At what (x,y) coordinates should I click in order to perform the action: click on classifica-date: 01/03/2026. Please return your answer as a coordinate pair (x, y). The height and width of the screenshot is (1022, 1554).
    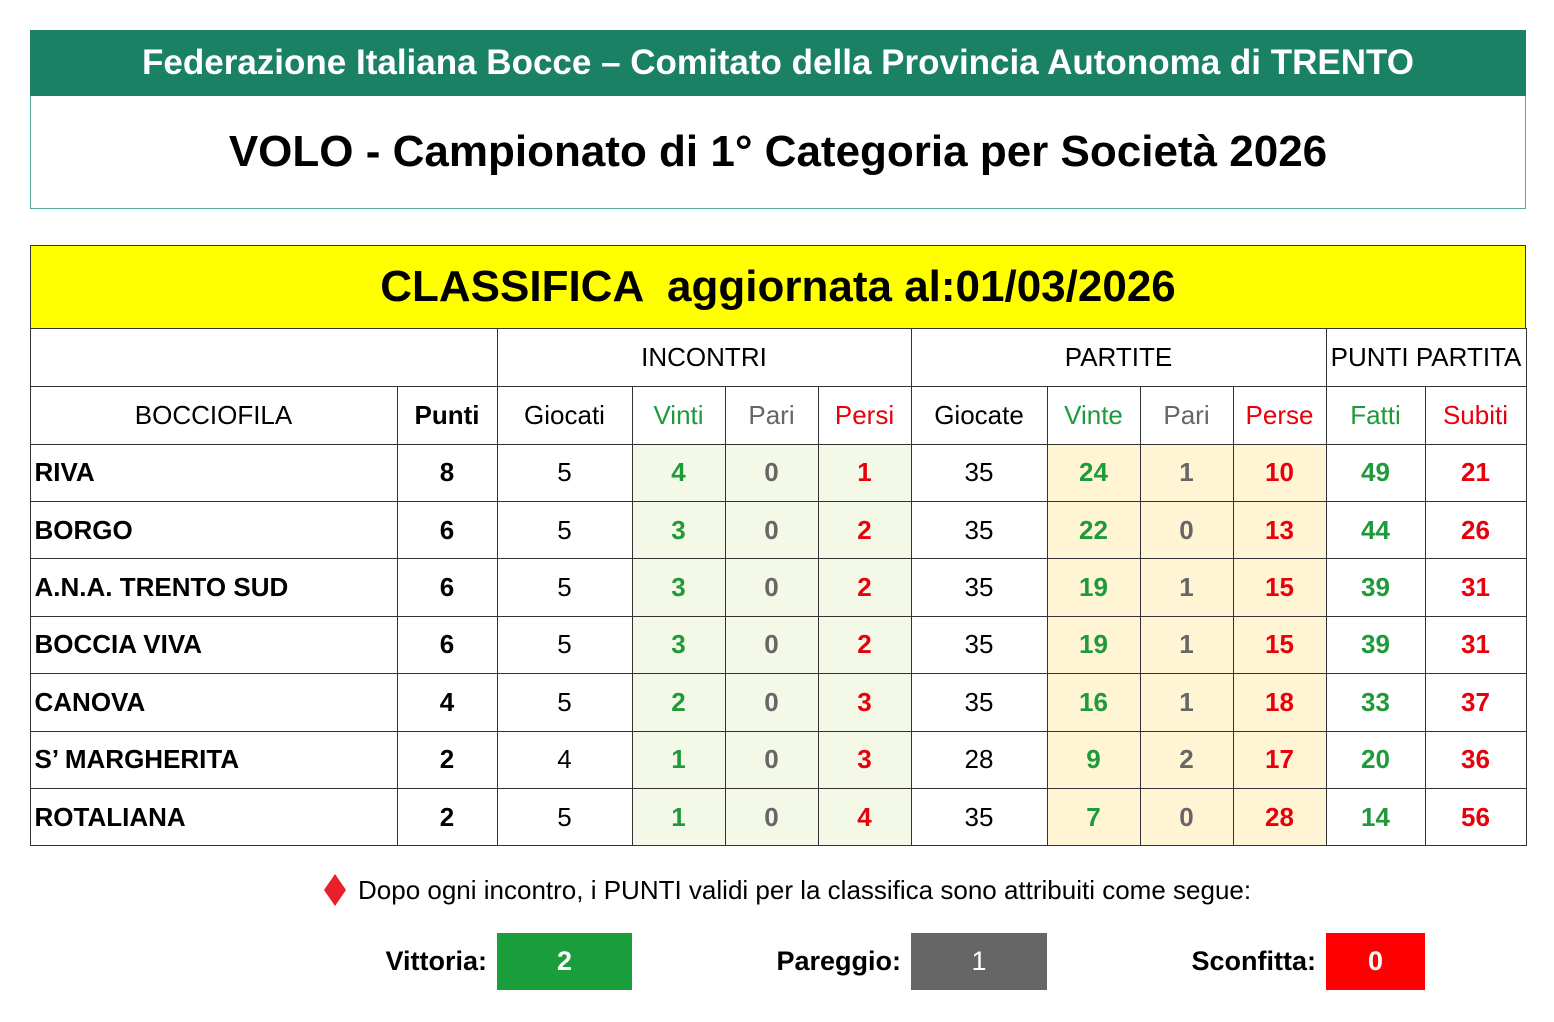
    Looking at the image, I should click on (1065, 286).